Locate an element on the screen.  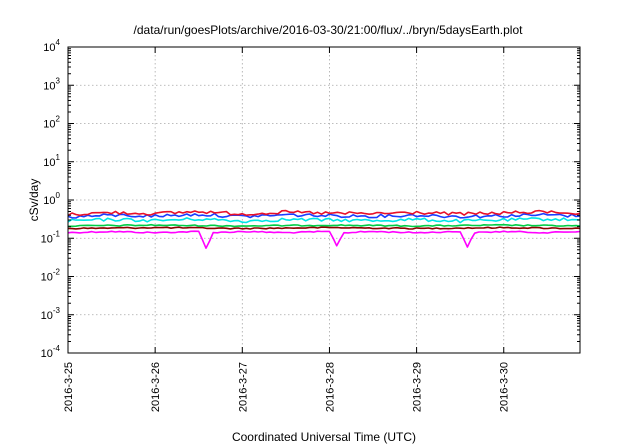
y-tick-label: 10² is located at coordinates (51, 123).